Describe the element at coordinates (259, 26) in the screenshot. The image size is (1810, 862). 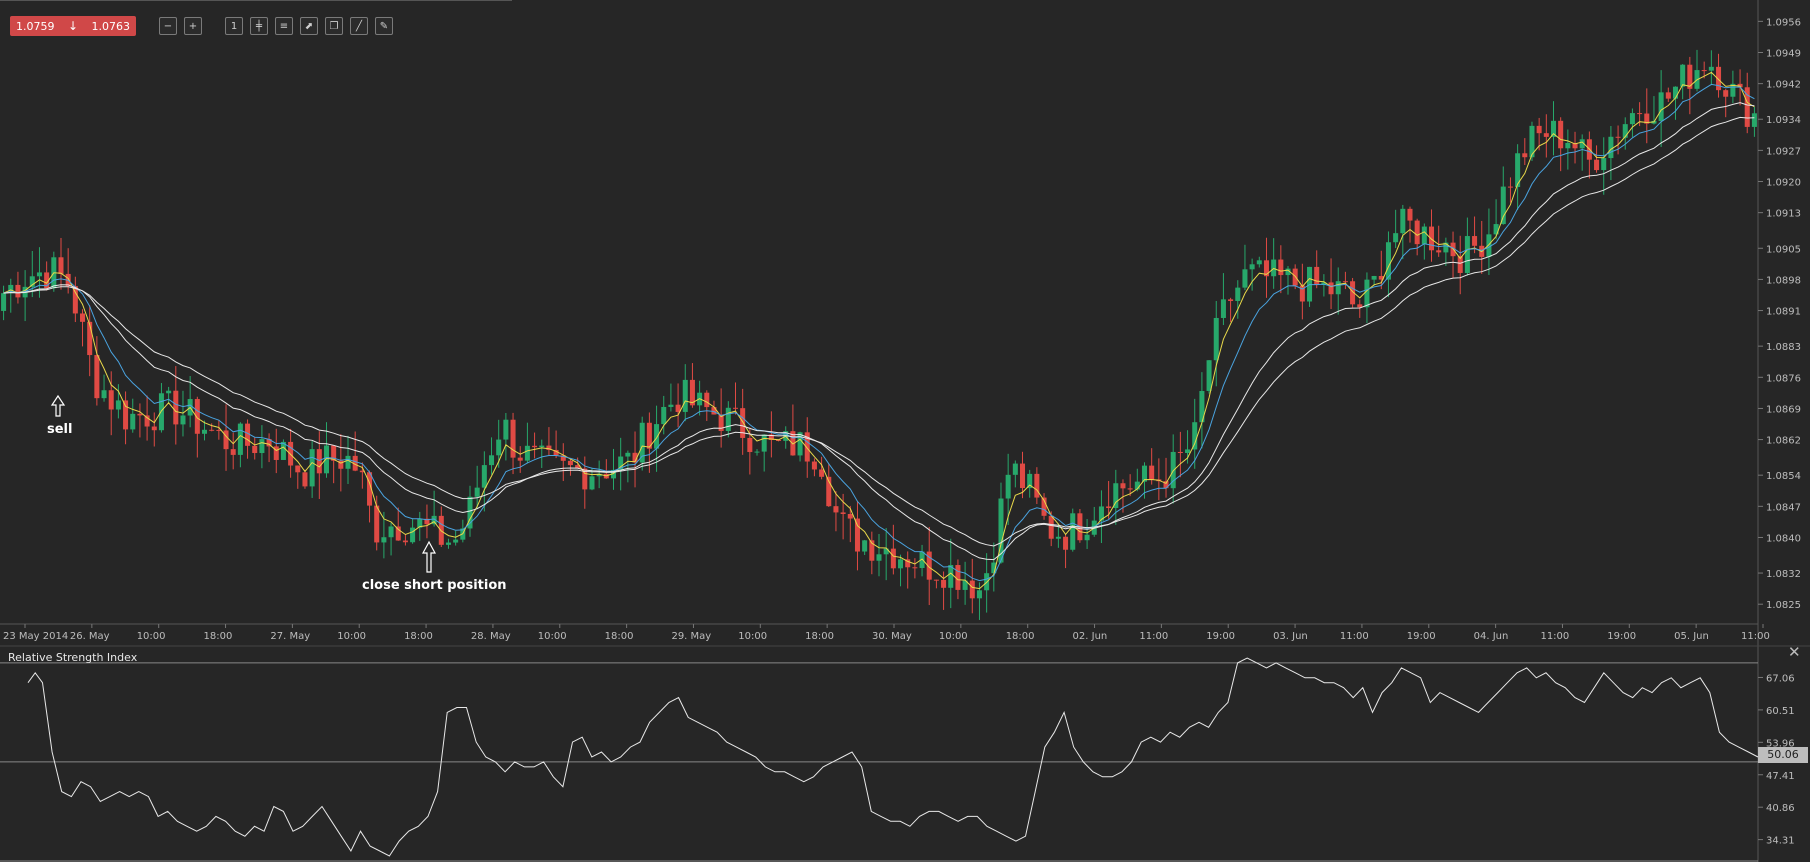
I see `candles-icon: ╪` at that location.